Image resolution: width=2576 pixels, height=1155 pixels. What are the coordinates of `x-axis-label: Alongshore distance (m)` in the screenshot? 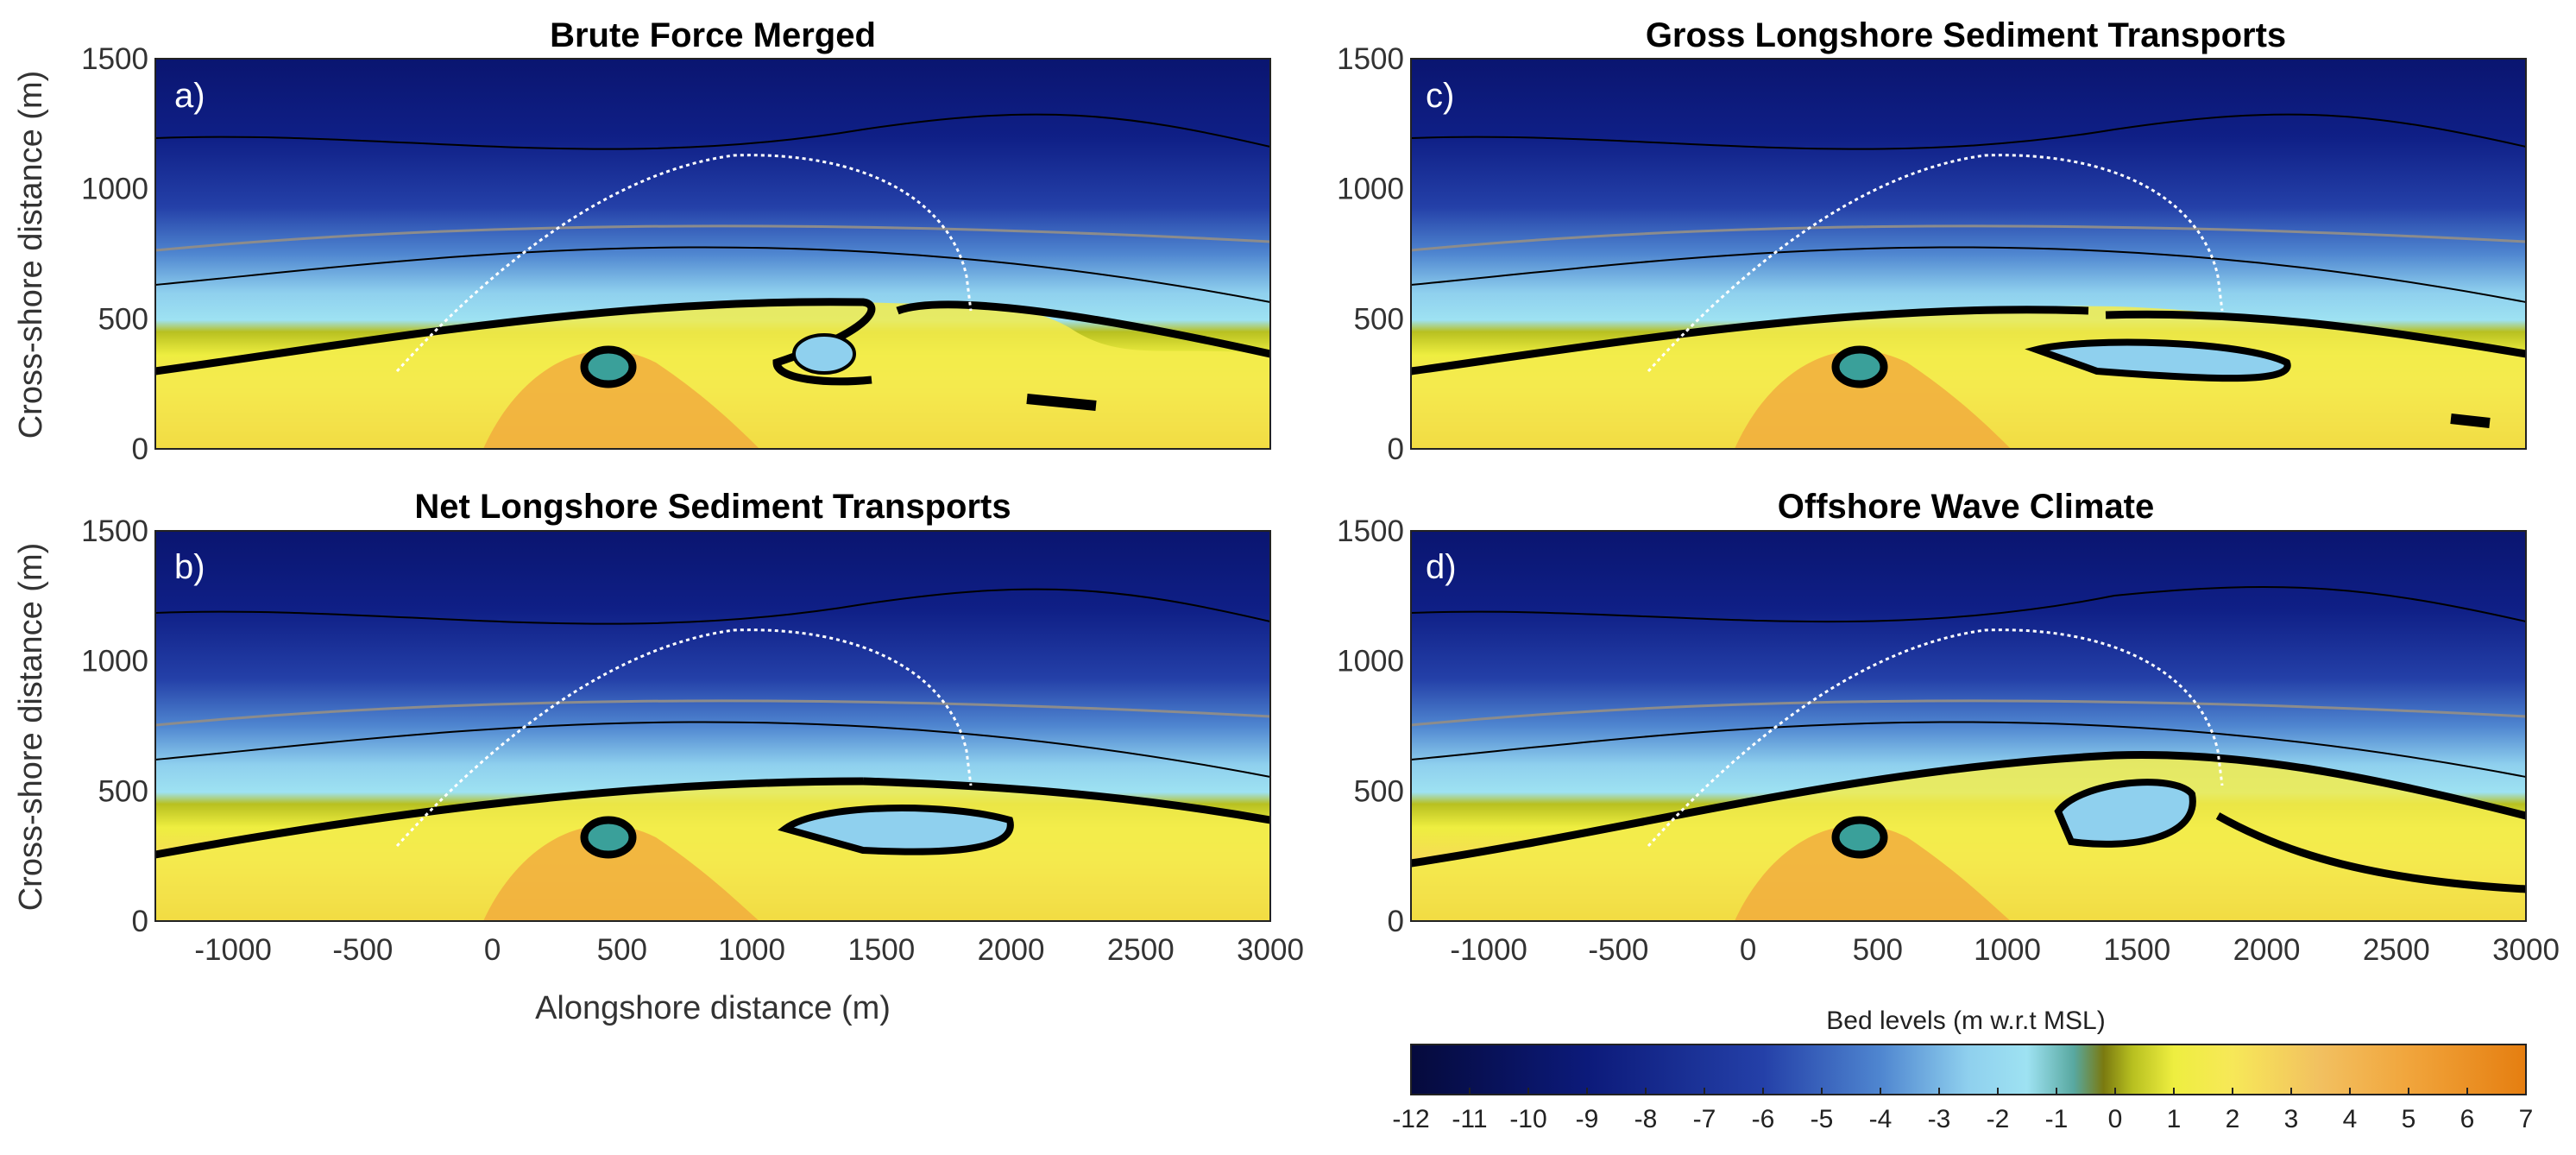 It's located at (713, 1008).